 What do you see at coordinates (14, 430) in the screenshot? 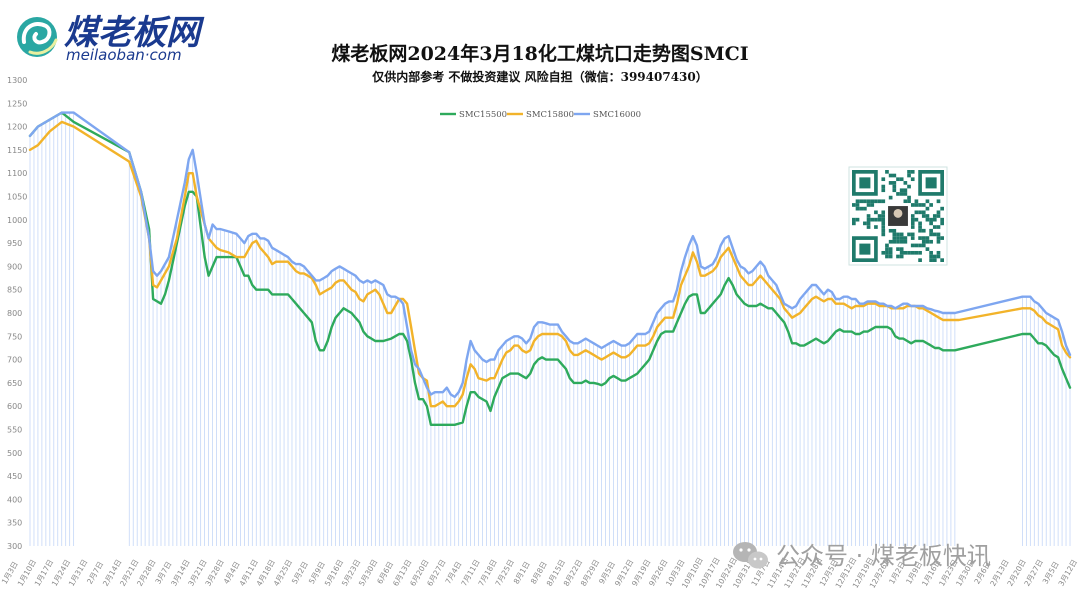
I see `y-tick-label: 550` at bounding box center [14, 430].